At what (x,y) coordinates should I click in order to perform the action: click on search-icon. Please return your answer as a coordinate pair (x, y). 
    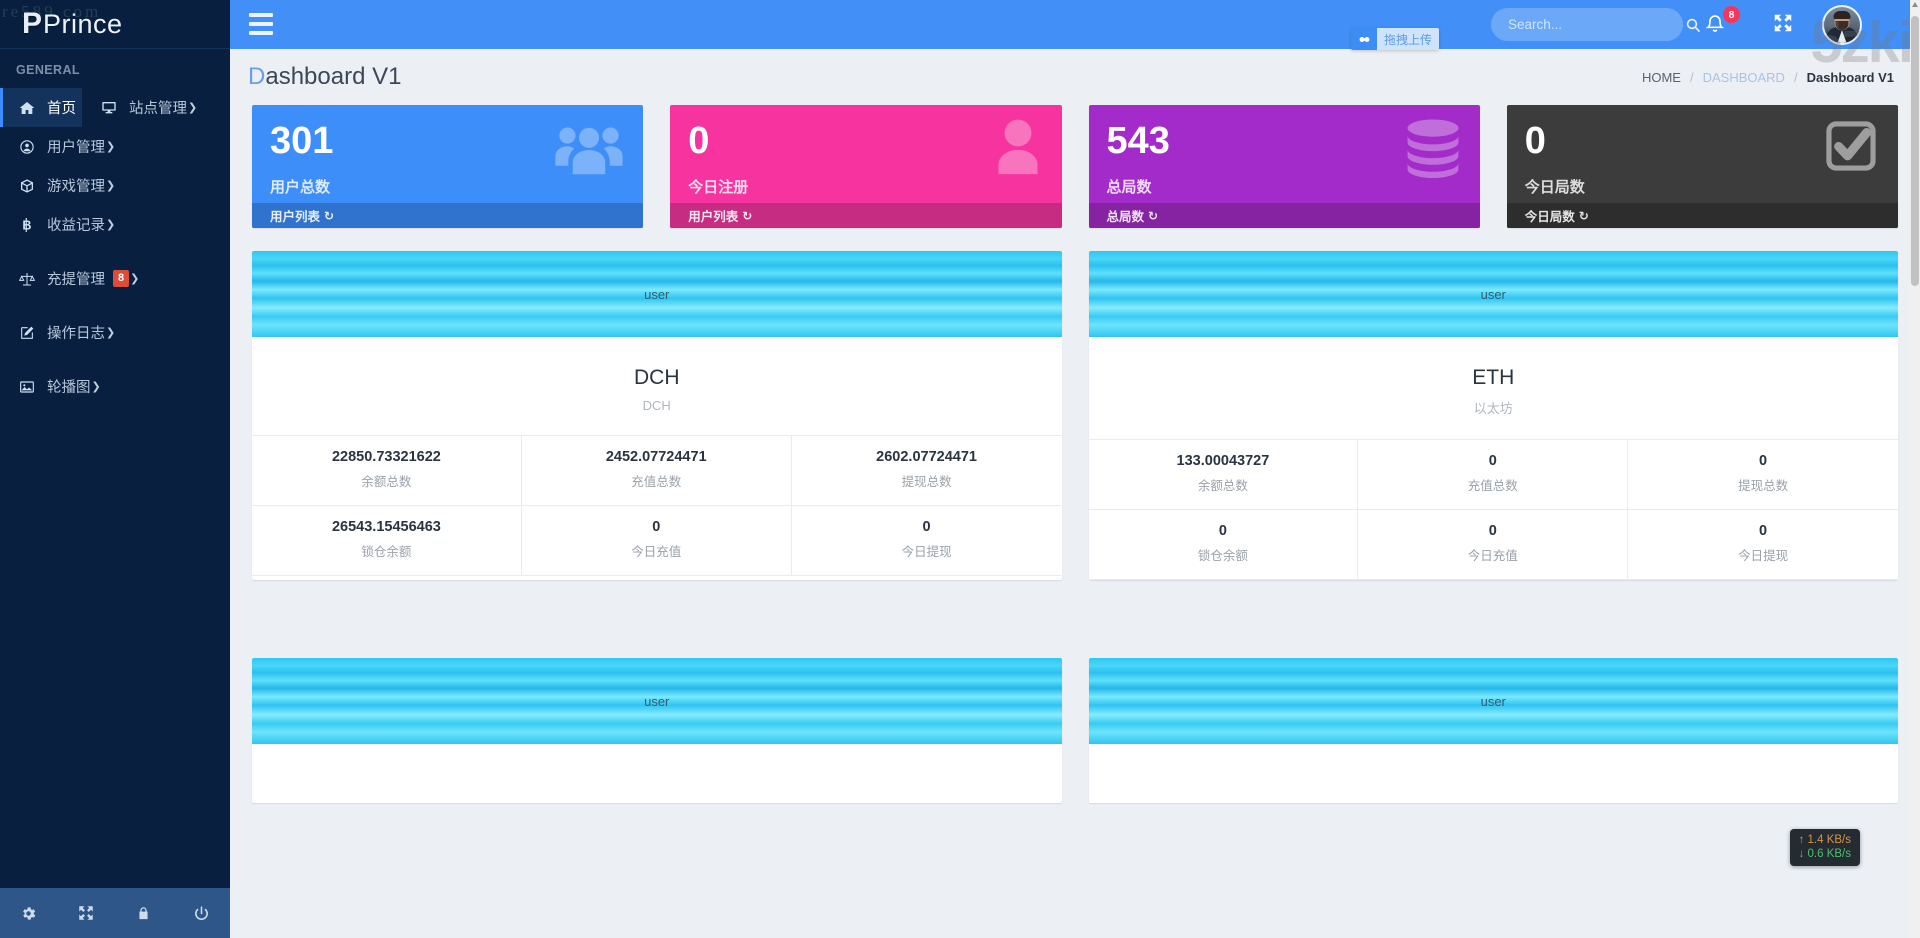
    Looking at the image, I should click on (1693, 25).